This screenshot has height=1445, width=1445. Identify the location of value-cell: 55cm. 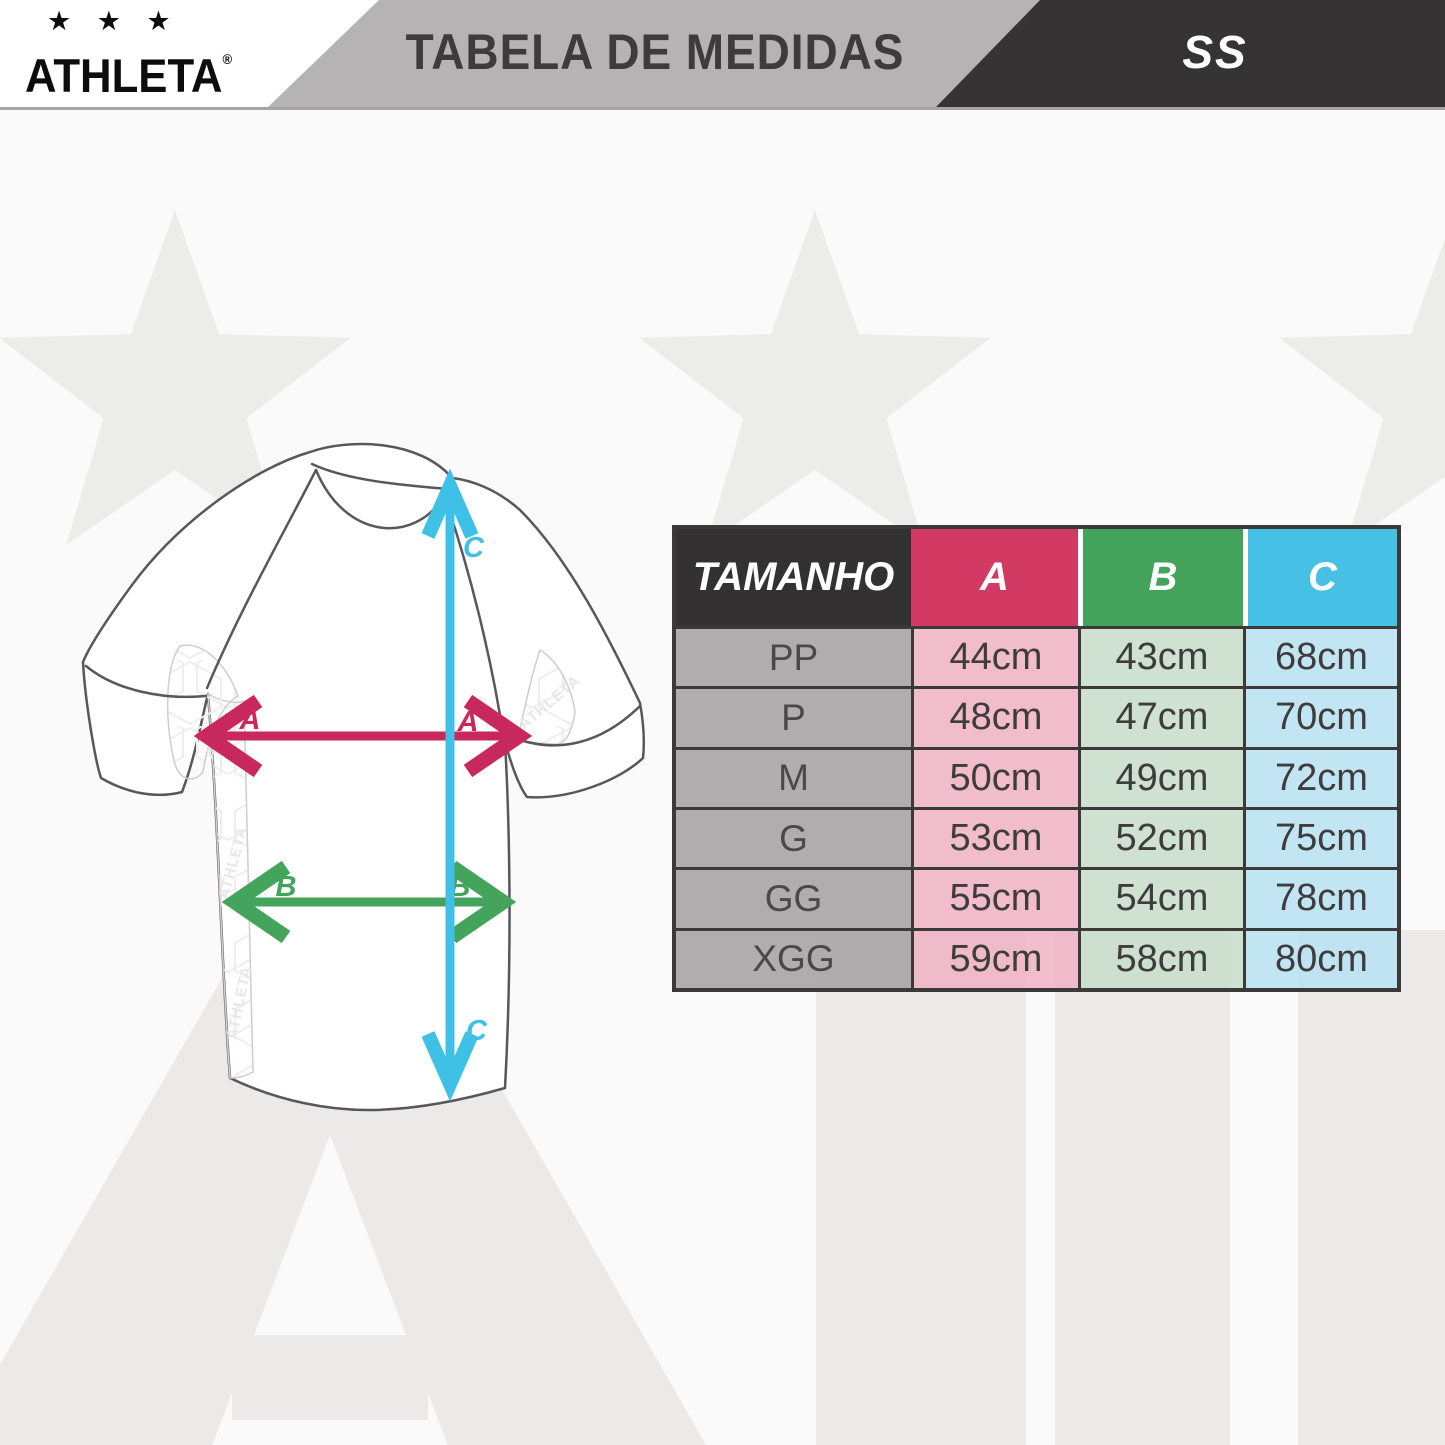
(994, 897).